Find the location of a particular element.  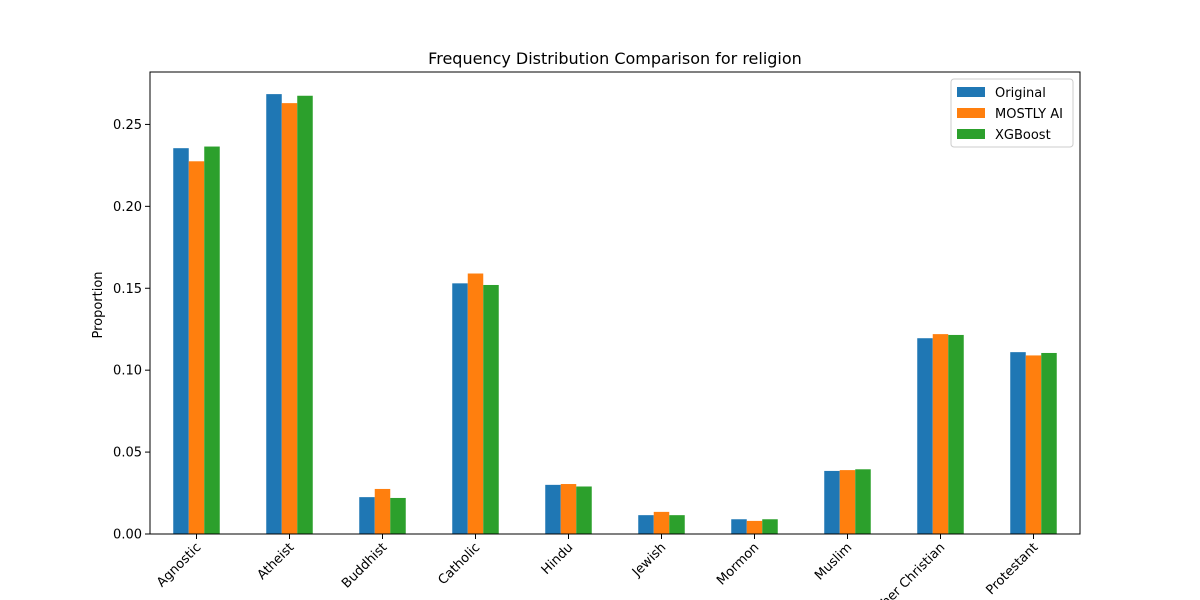

bar-mostly-ai-other-christian is located at coordinates (940, 434).